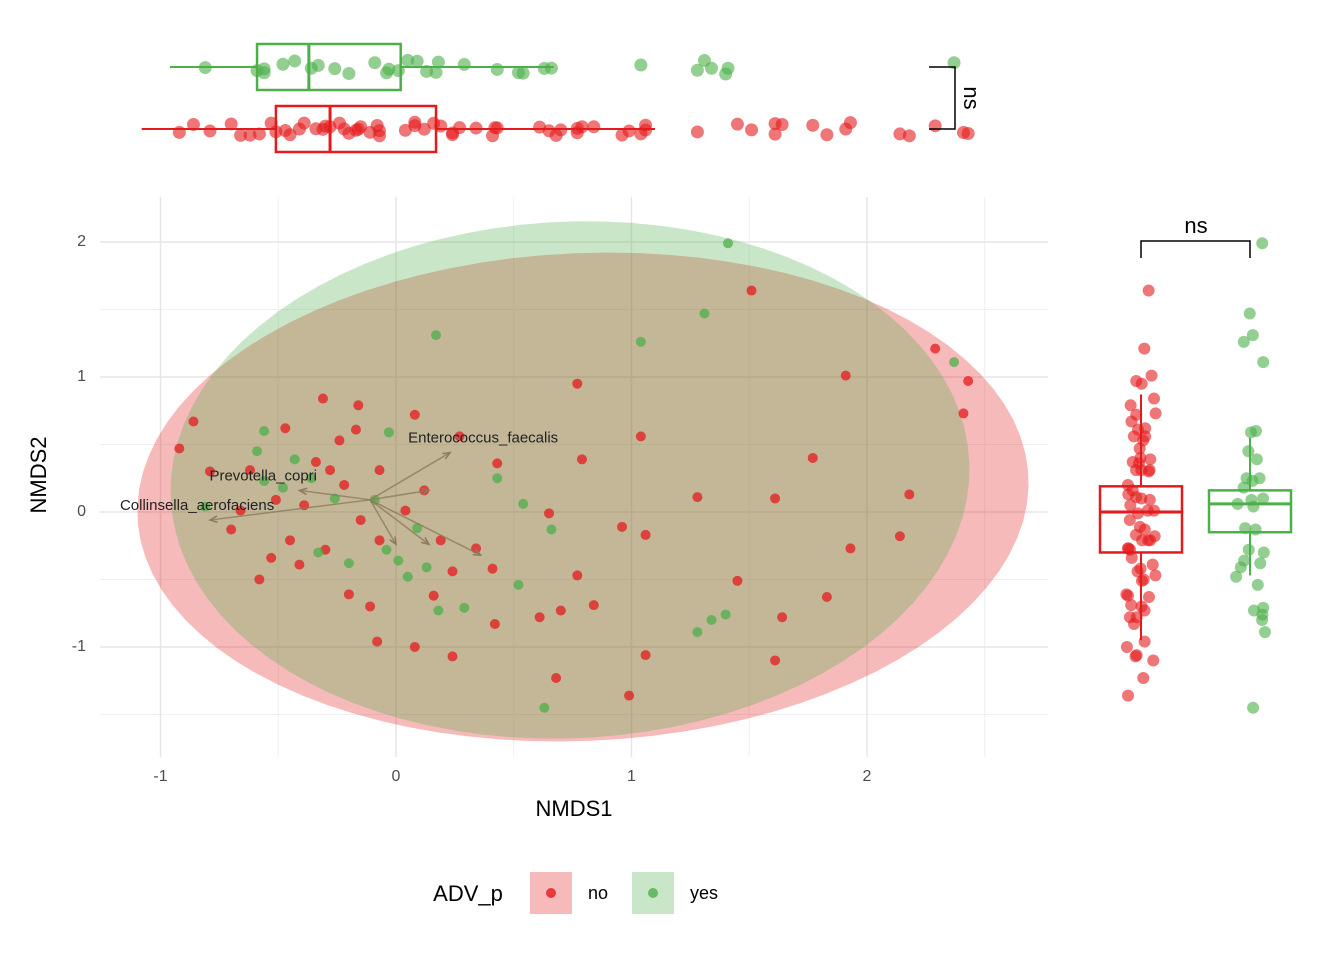 The height and width of the screenshot is (960, 1344). I want to click on legend-label: no, so click(598, 893).